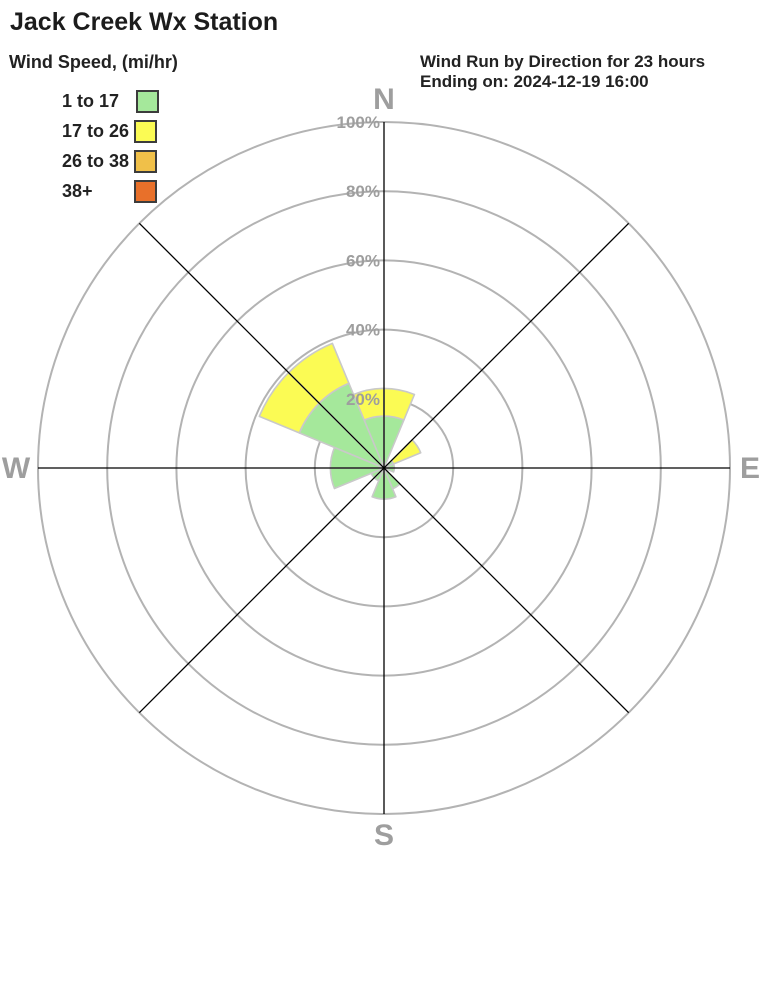 The height and width of the screenshot is (1008, 768). What do you see at coordinates (399, 404) in the screenshot?
I see `wind-petal-N-b-bin1` at bounding box center [399, 404].